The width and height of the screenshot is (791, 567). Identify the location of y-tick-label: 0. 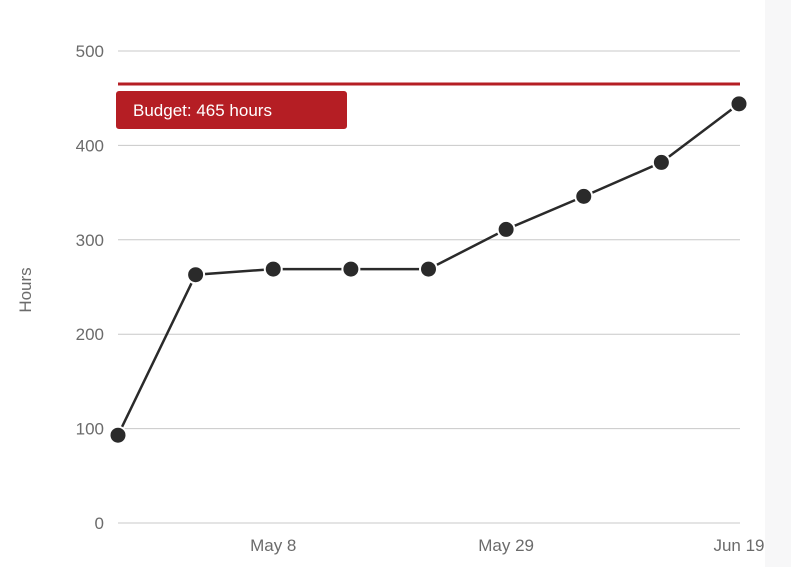
(99, 523).